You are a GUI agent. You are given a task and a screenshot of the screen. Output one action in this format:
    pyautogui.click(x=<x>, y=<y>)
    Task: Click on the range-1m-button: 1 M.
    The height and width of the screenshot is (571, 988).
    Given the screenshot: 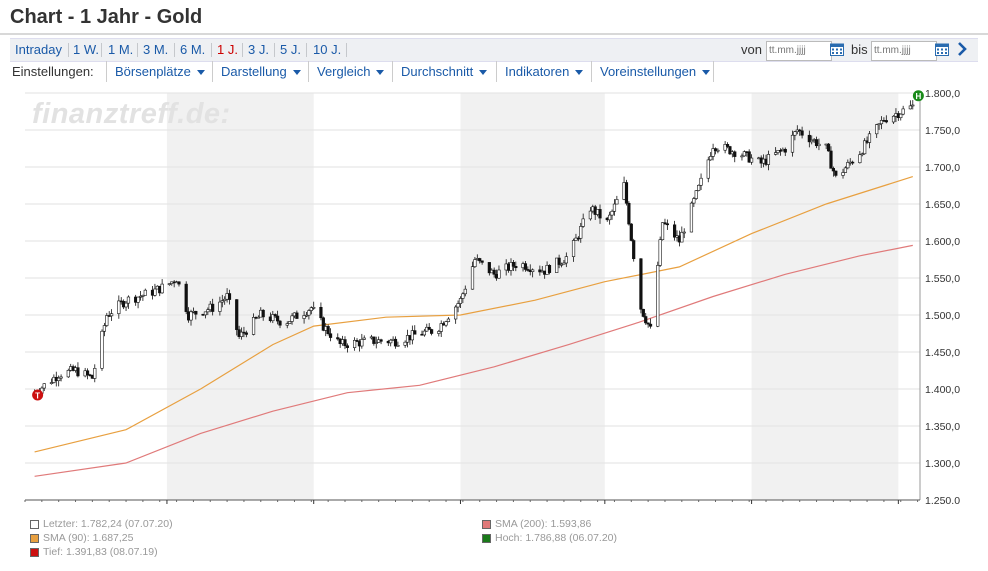 What is the action you would take?
    pyautogui.click(x=121, y=49)
    